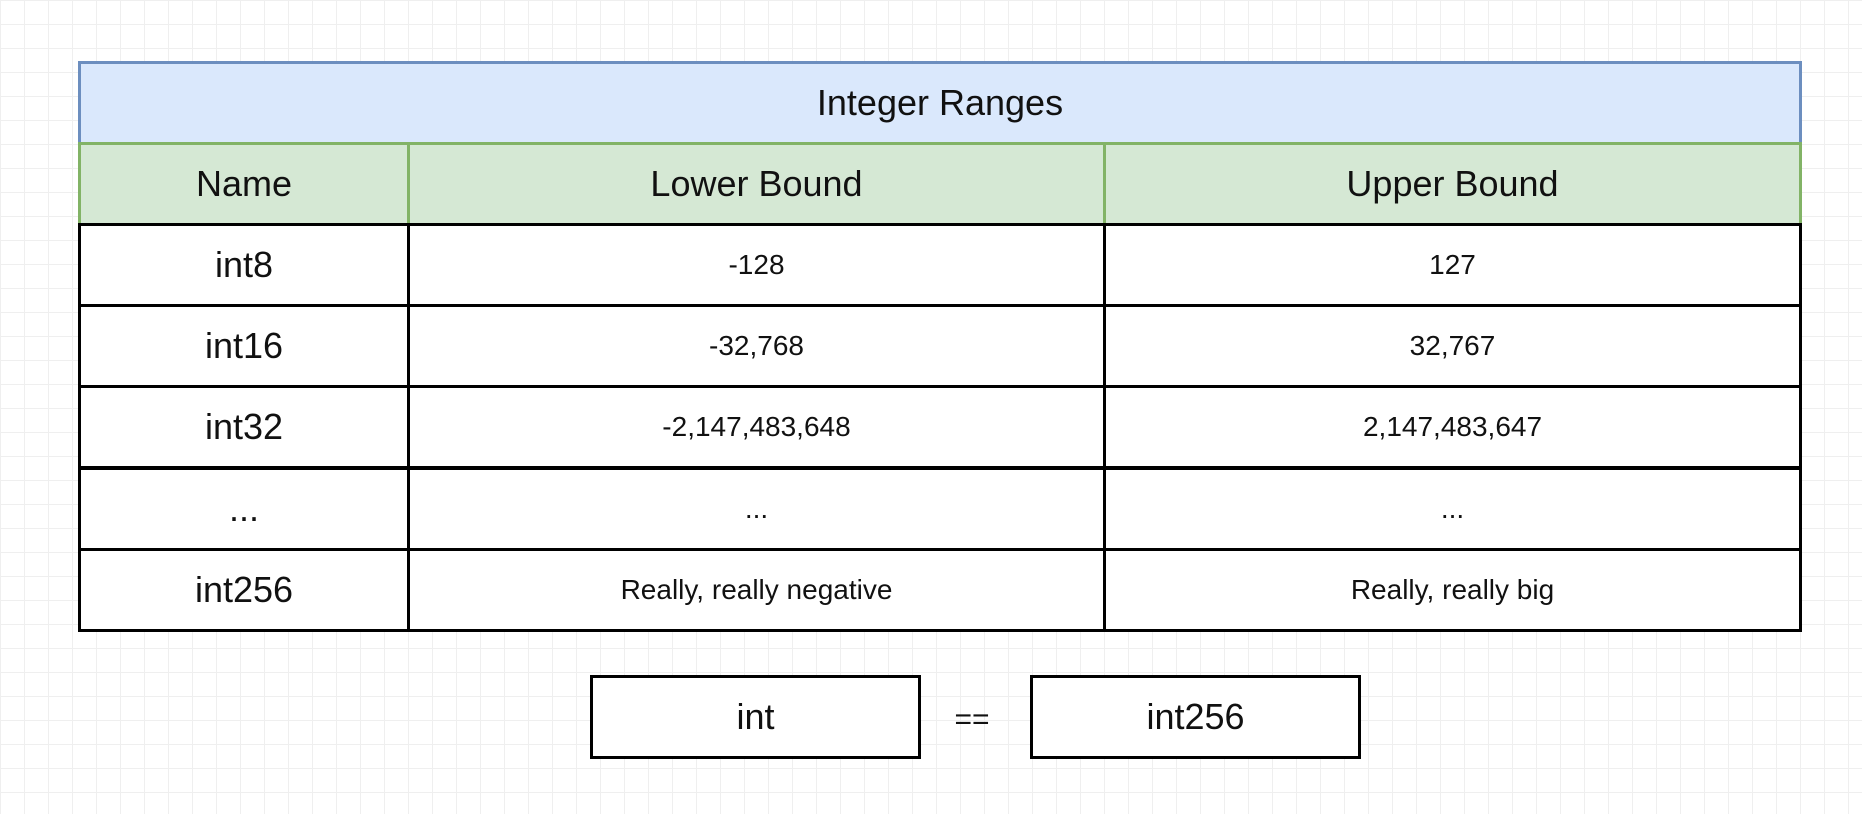 The height and width of the screenshot is (814, 1862). What do you see at coordinates (244, 427) in the screenshot?
I see `row-name-cell: int32` at bounding box center [244, 427].